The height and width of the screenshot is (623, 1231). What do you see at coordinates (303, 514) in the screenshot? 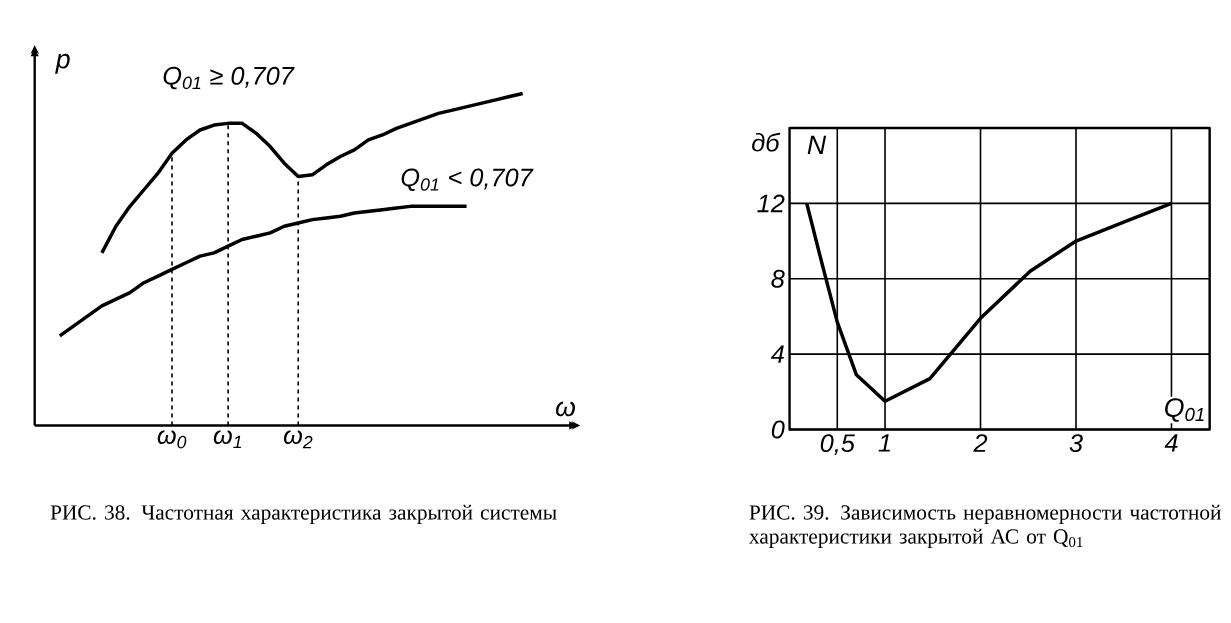
I see `text: РИС. 38. Частотная характеристика закрытой системы` at bounding box center [303, 514].